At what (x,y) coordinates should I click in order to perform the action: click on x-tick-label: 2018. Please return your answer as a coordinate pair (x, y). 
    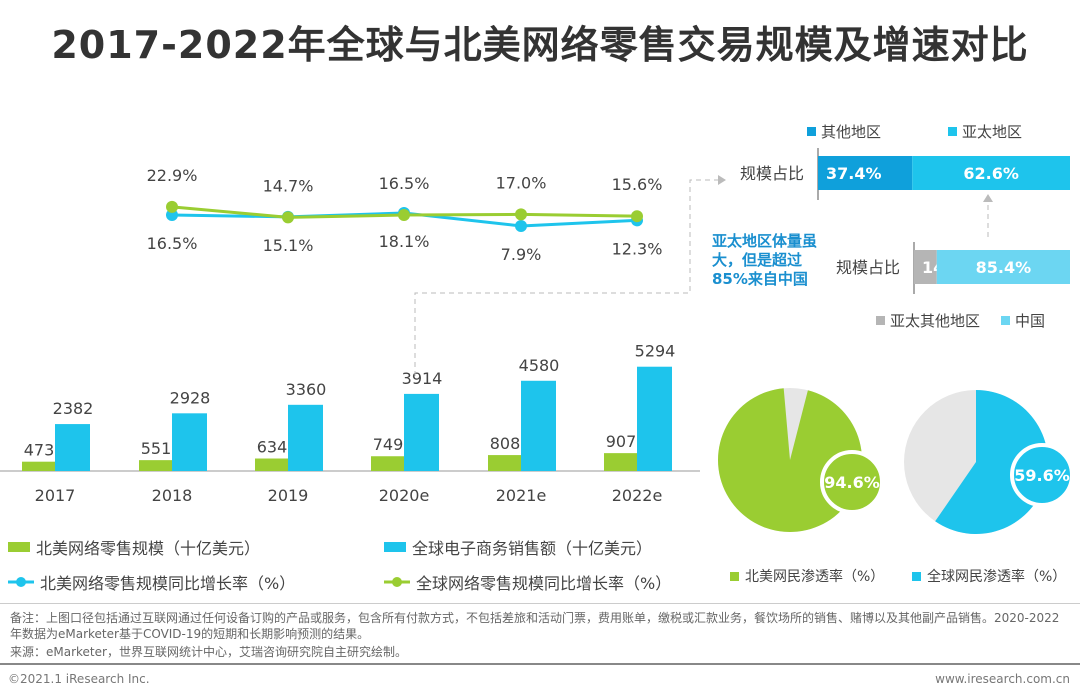
    Looking at the image, I should click on (172, 495).